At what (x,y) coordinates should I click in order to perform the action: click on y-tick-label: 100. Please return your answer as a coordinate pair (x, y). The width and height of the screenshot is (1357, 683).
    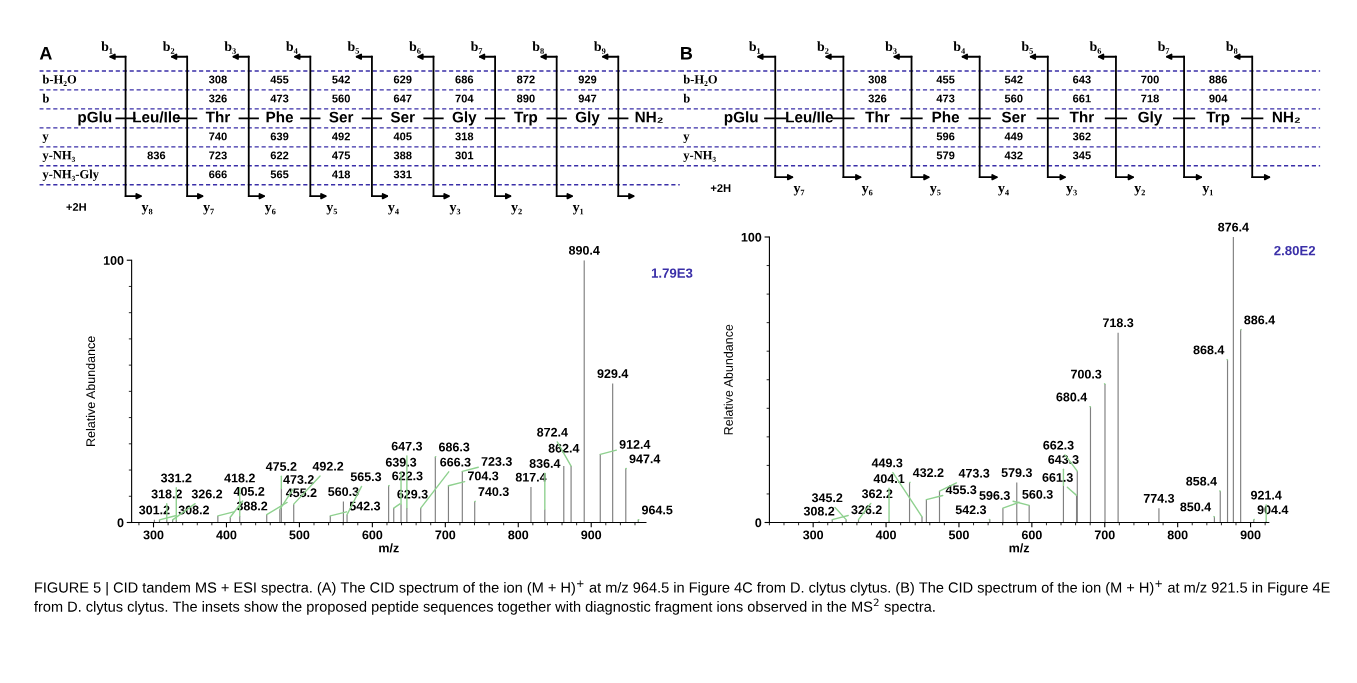
    Looking at the image, I should click on (113, 260).